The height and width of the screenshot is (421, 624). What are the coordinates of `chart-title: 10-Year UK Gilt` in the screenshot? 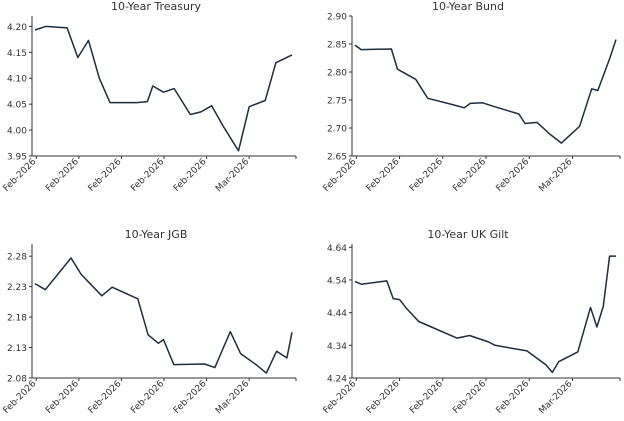 It's located at (468, 234).